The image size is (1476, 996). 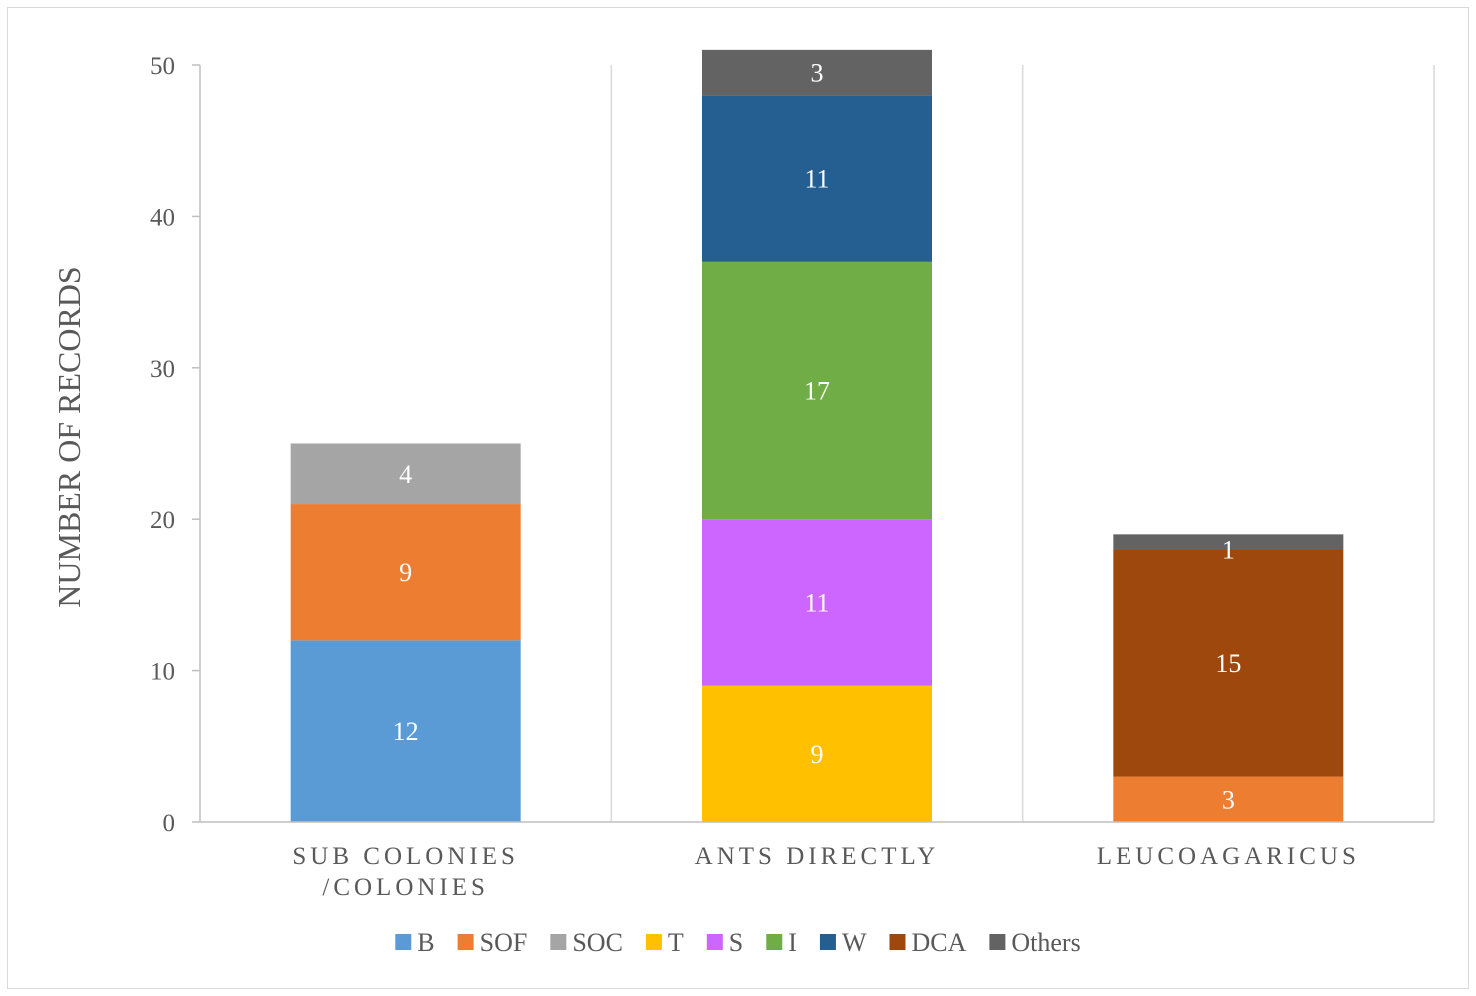 I want to click on bar-segment-soc, so click(x=405, y=474).